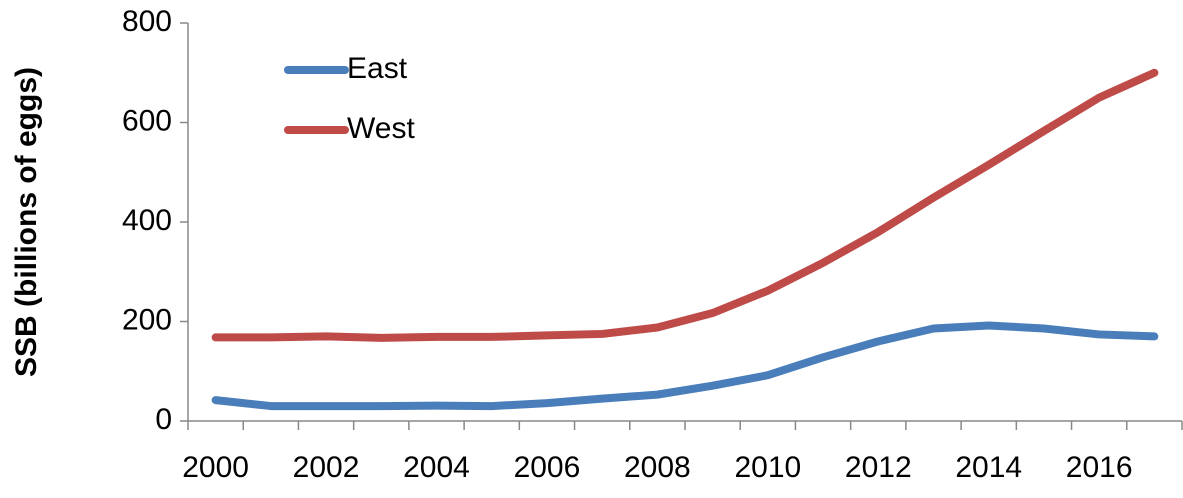 The height and width of the screenshot is (498, 1183). What do you see at coordinates (326, 467) in the screenshot?
I see `x-tick-label: 2002` at bounding box center [326, 467].